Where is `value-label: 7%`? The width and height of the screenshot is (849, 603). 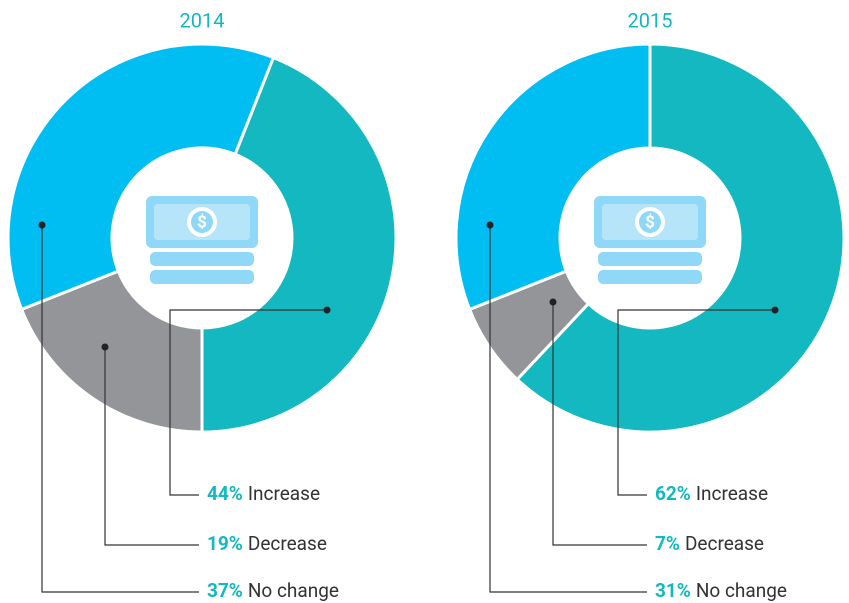 value-label: 7% is located at coordinates (667, 543).